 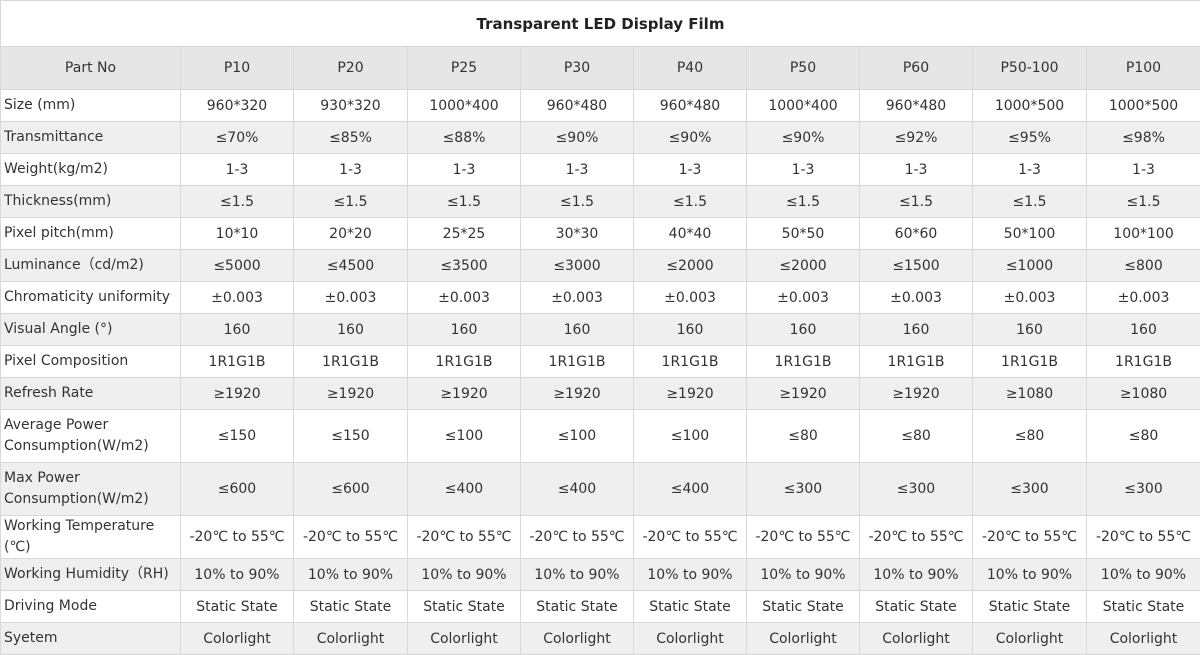 What do you see at coordinates (1030, 68) in the screenshot?
I see `model-header: P50-100` at bounding box center [1030, 68].